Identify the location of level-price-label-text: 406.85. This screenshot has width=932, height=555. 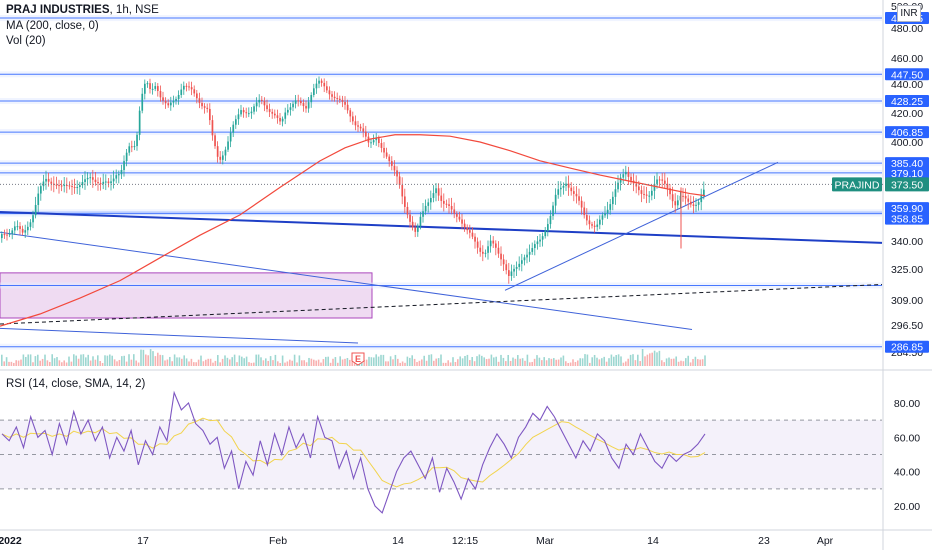
(907, 133).